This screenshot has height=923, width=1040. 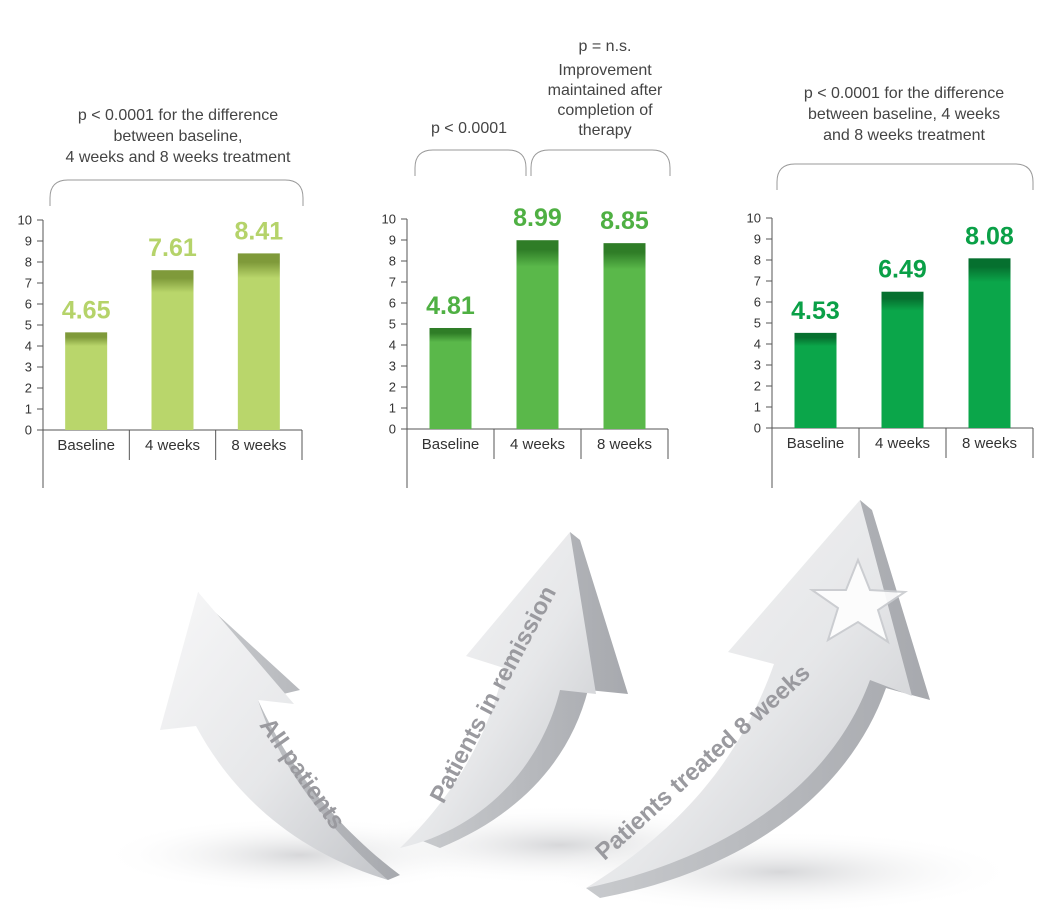 What do you see at coordinates (605, 70) in the screenshot?
I see `annotation-text: Improvement` at bounding box center [605, 70].